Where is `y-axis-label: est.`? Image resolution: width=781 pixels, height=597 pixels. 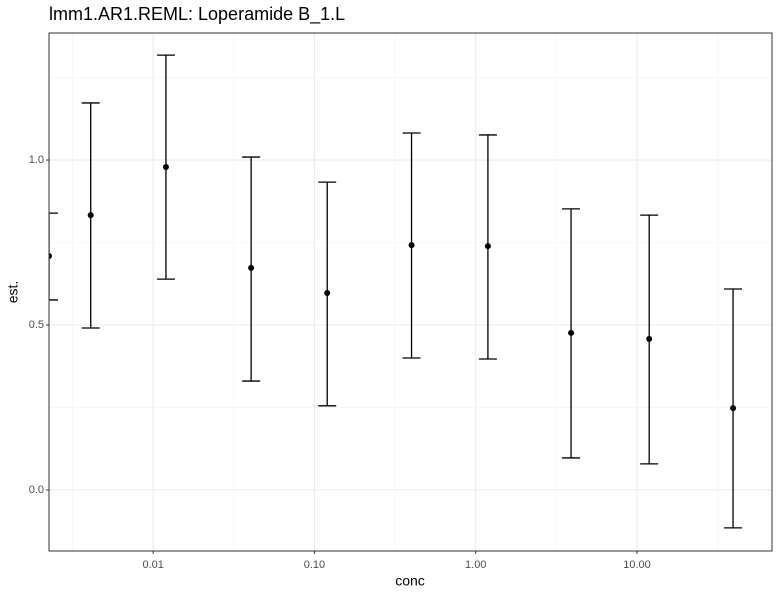
y-axis-label: est. is located at coordinates (13, 292).